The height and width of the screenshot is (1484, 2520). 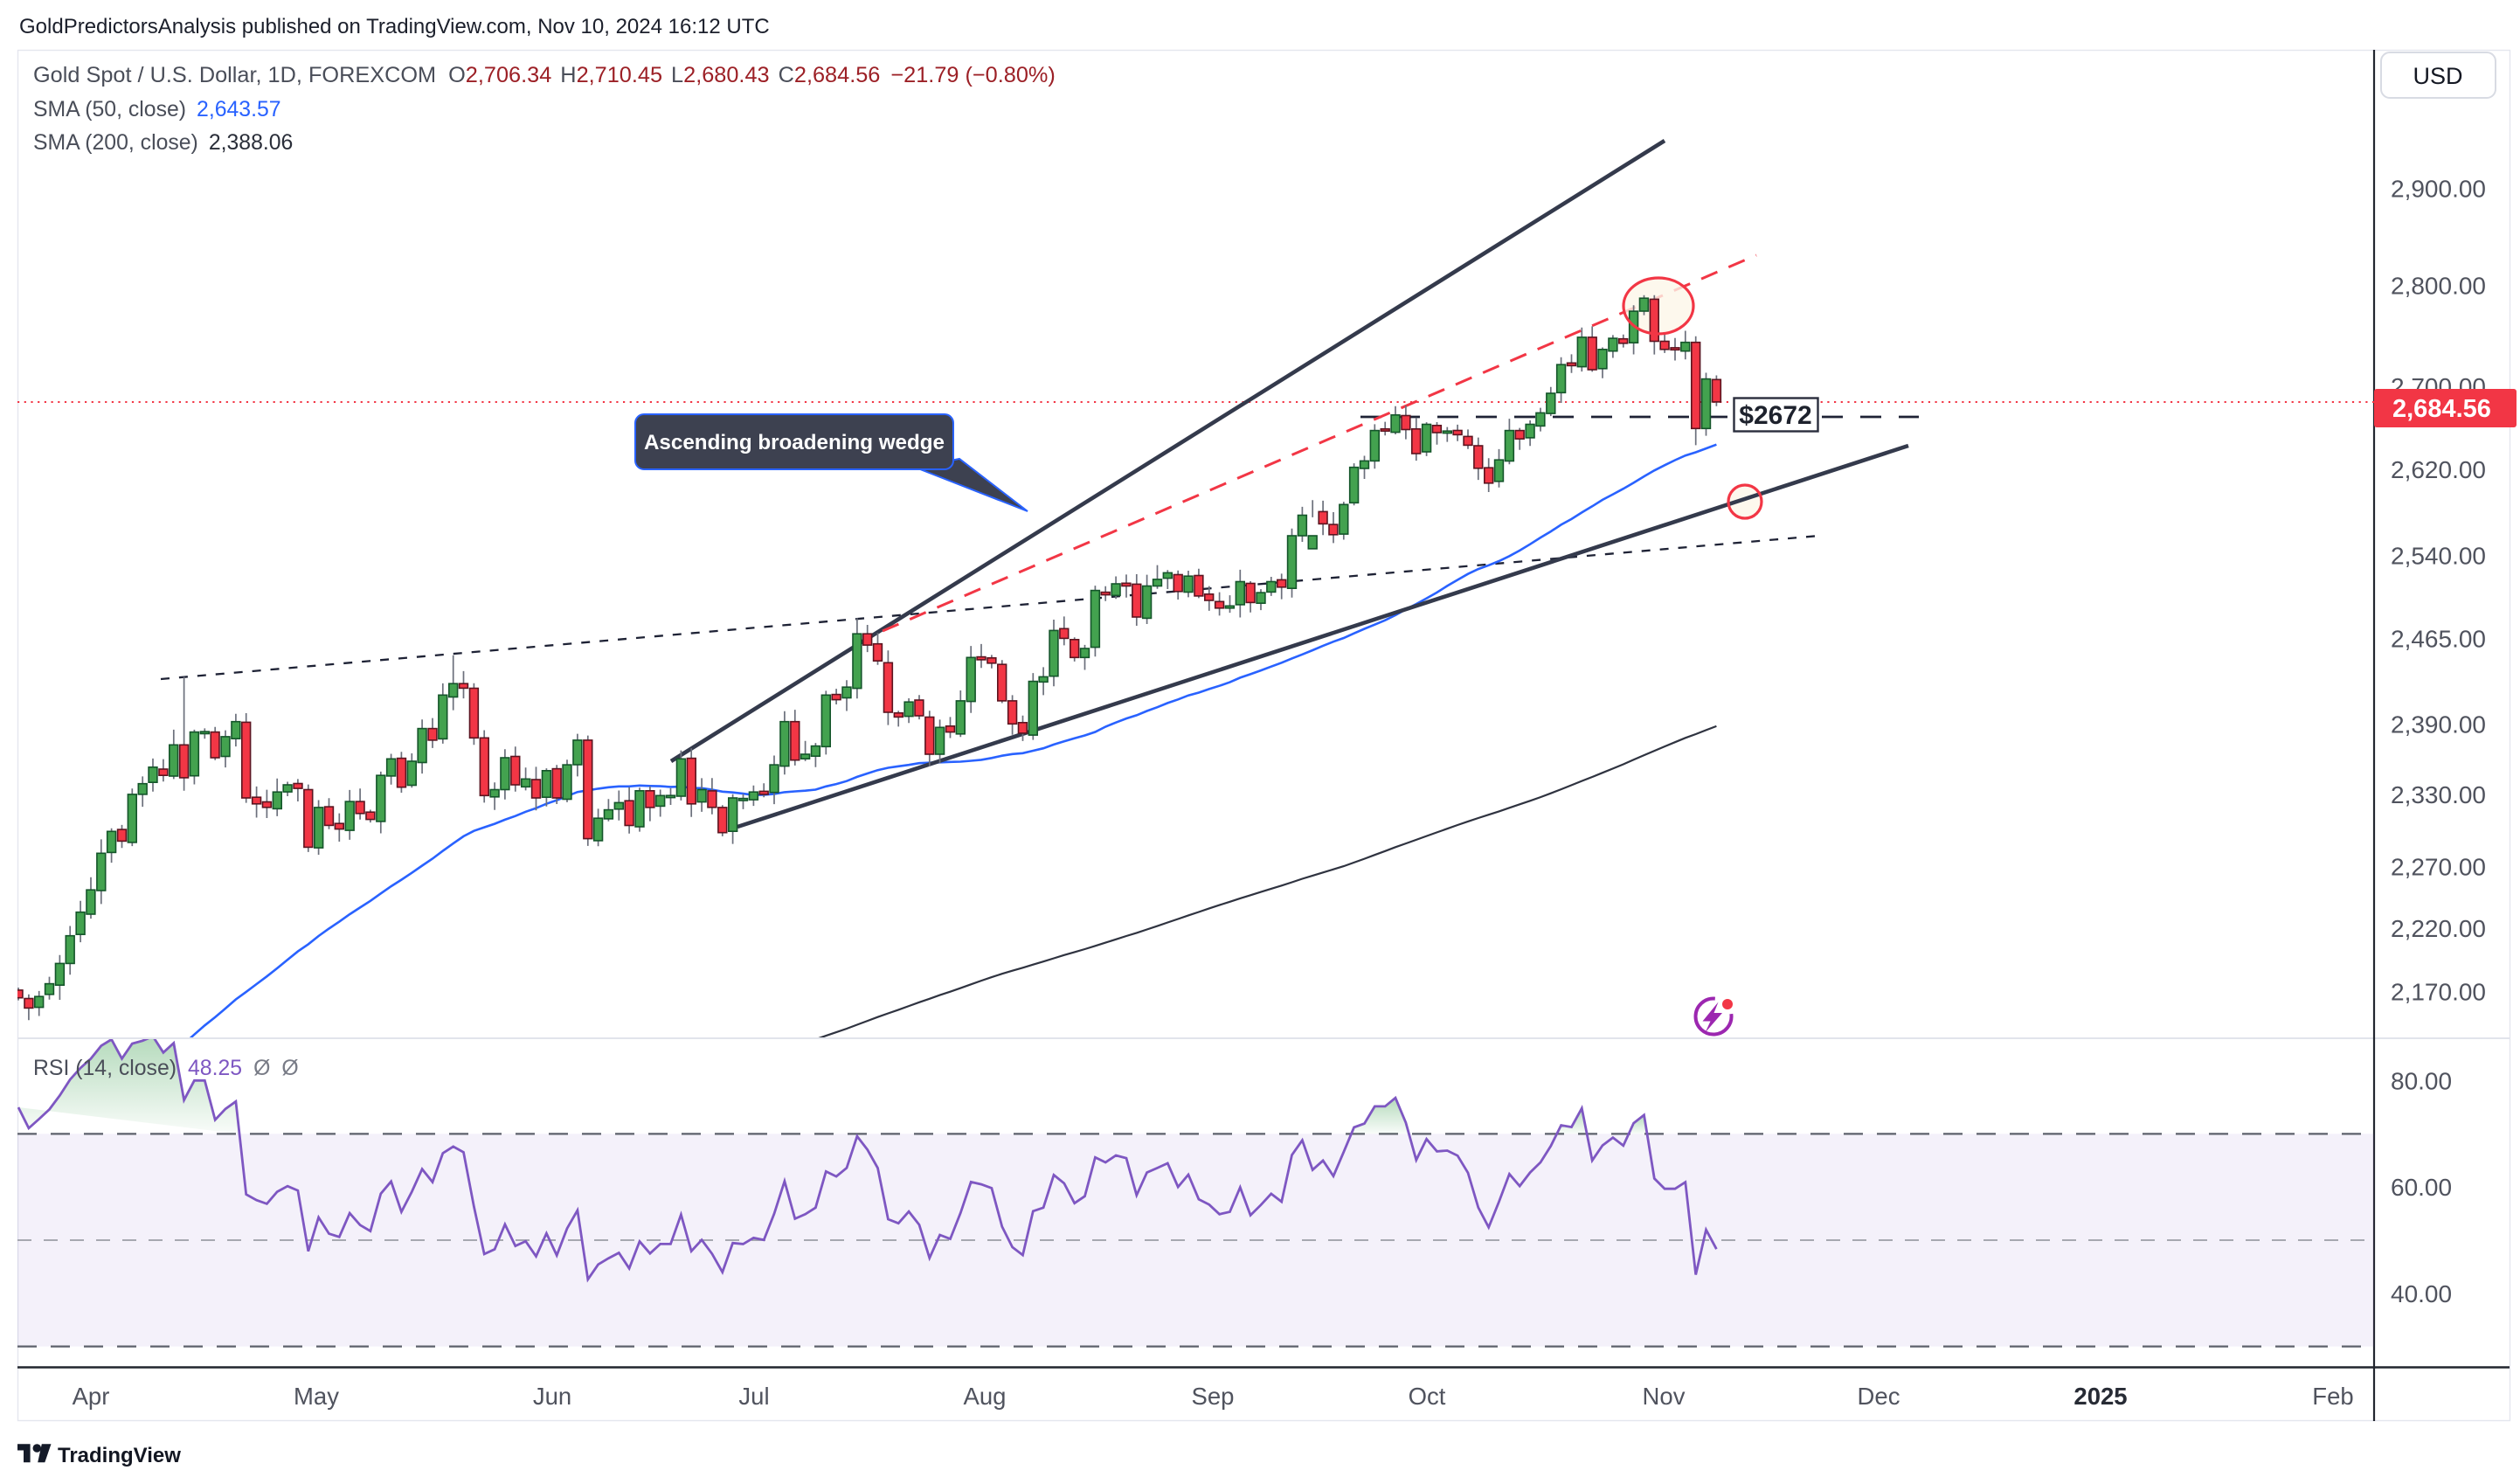 What do you see at coordinates (2421, 1187) in the screenshot?
I see `svg-text: 60.00` at bounding box center [2421, 1187].